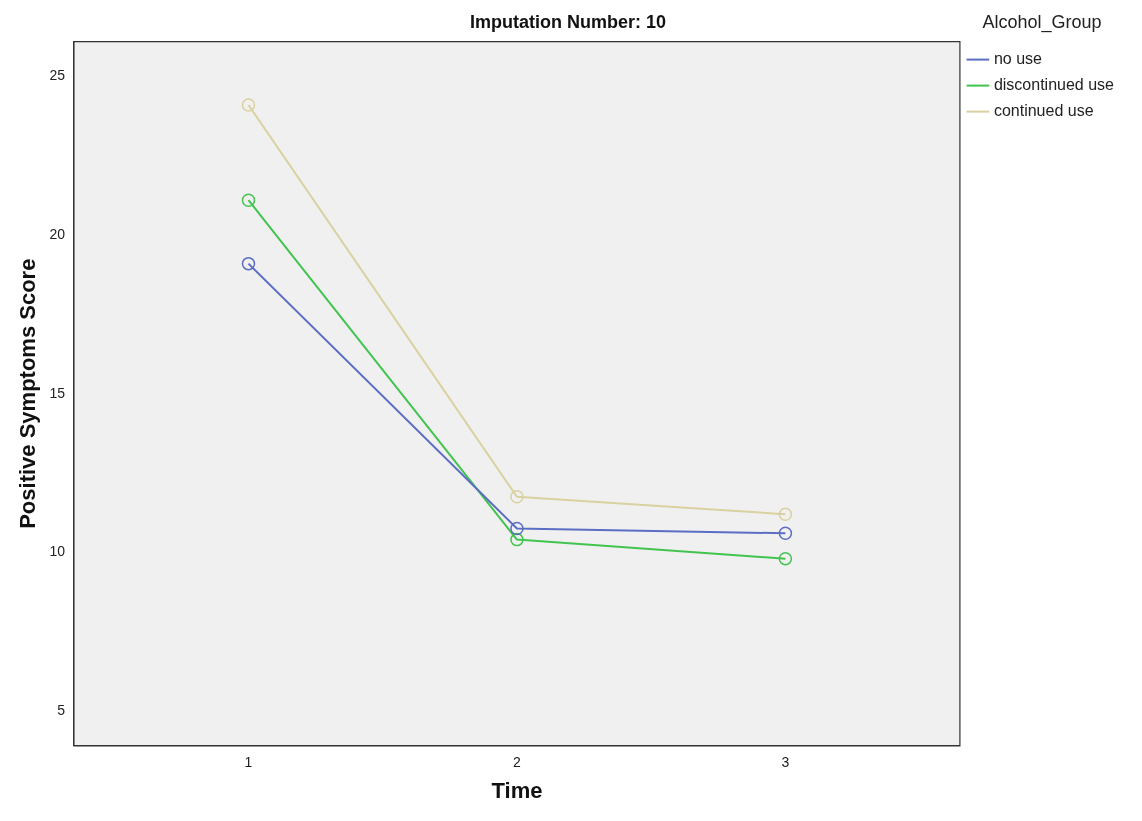 This screenshot has width=1142, height=821. What do you see at coordinates (28, 393) in the screenshot?
I see `y-axis-title: Positive Symptoms Score` at bounding box center [28, 393].